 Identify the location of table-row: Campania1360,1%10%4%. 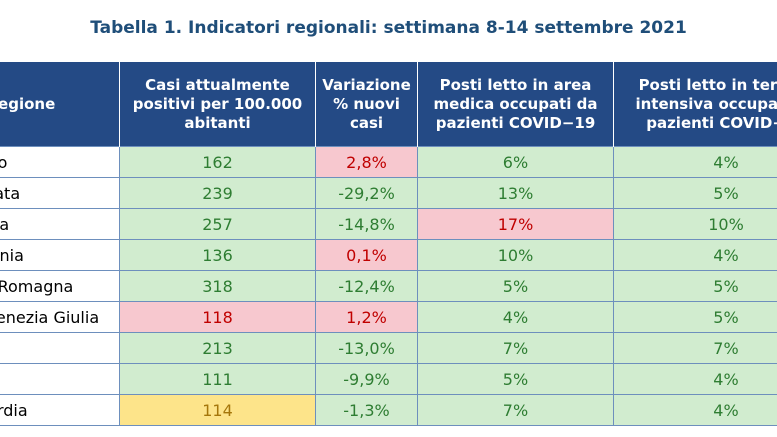
(388, 255).